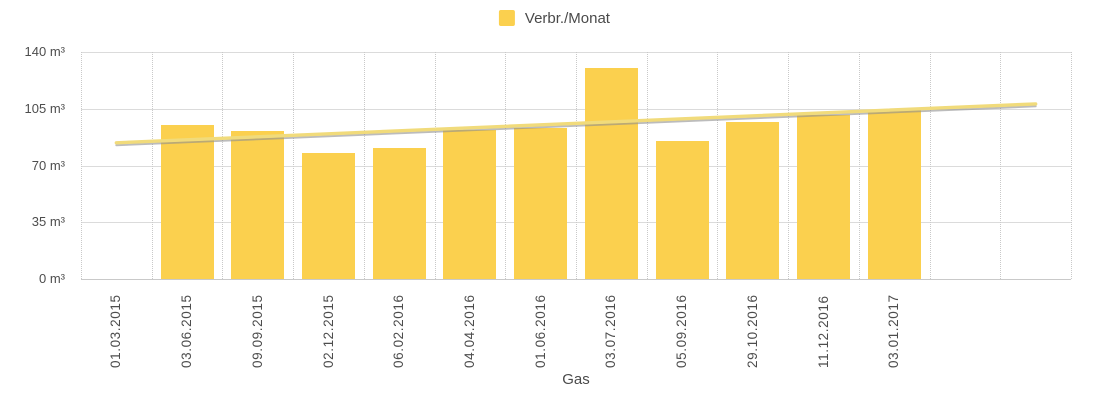  Describe the element at coordinates (823, 331) in the screenshot. I see `x-axis-tick-label: 11.12.2016` at that location.